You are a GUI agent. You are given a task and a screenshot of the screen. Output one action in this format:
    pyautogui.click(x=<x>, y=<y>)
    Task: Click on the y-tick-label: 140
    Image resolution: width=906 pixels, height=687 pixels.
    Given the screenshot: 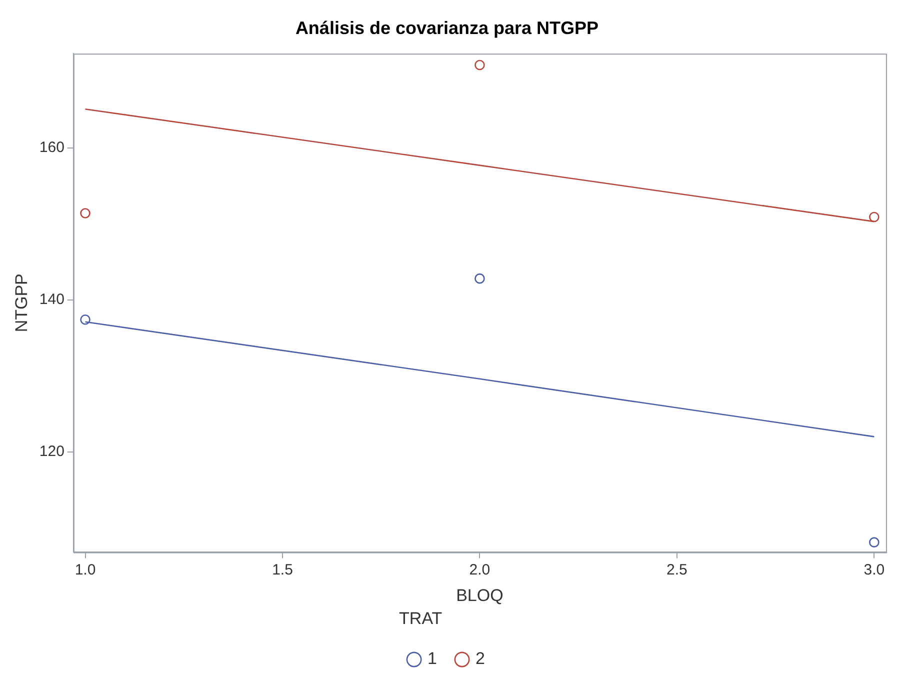 What is the action you would take?
    pyautogui.click(x=51, y=299)
    